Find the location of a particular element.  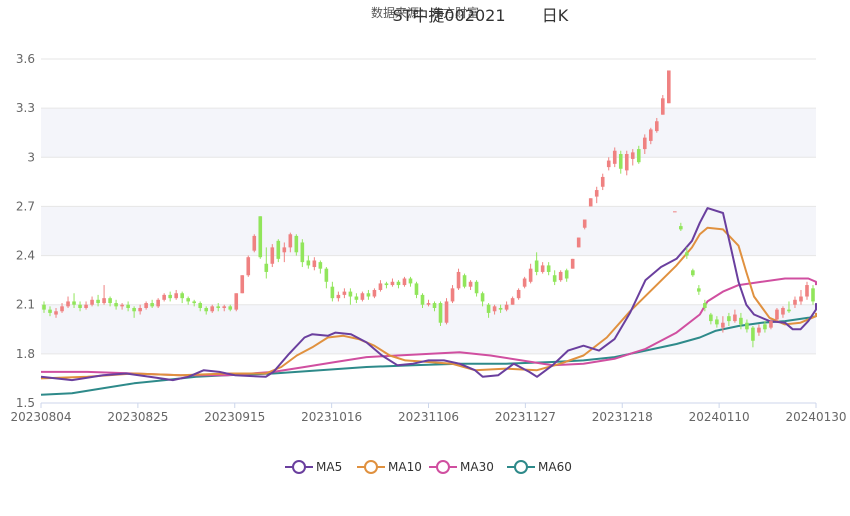

x-tick-label: 20231127 is located at coordinates (525, 417).